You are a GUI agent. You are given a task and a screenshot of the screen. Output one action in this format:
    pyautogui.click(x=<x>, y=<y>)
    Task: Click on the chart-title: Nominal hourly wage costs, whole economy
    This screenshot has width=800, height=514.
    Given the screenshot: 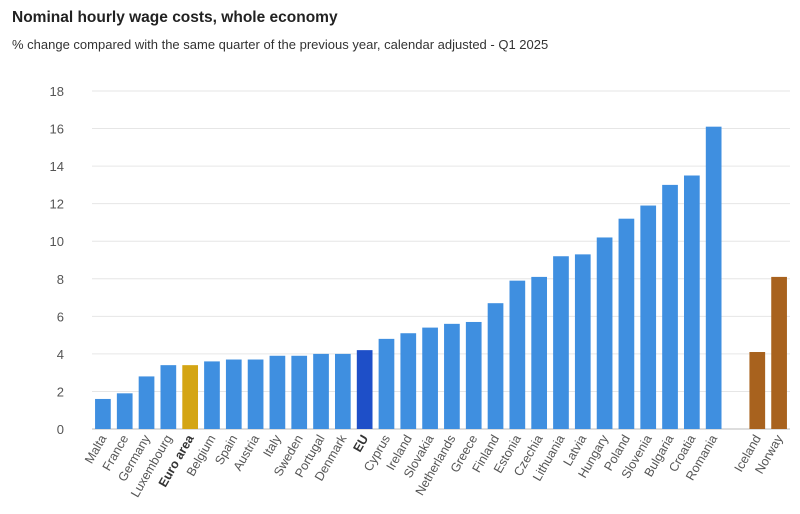 What is the action you would take?
    pyautogui.click(x=175, y=17)
    